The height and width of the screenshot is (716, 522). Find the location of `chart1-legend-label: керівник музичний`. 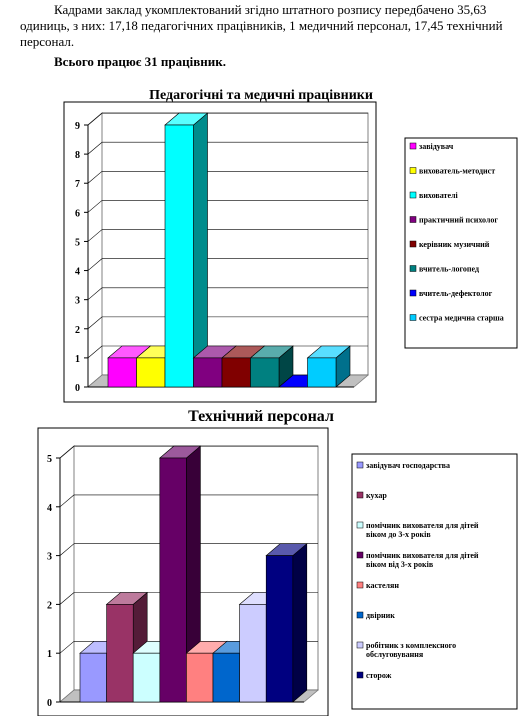

chart1-legend-label: керівник музичний is located at coordinates (454, 244).